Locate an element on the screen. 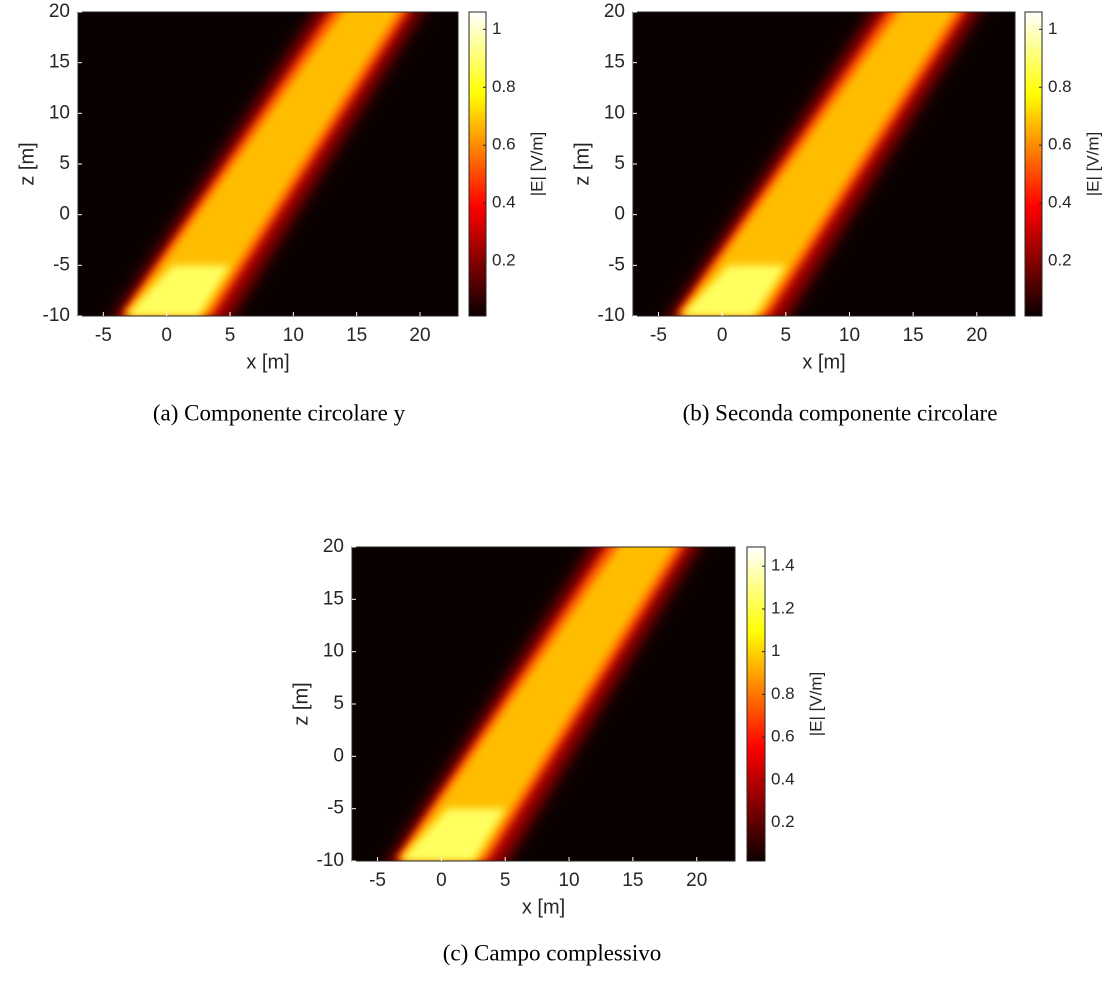 This screenshot has height=981, width=1116. caption: (c) Campo complessivo is located at coordinates (552, 952).